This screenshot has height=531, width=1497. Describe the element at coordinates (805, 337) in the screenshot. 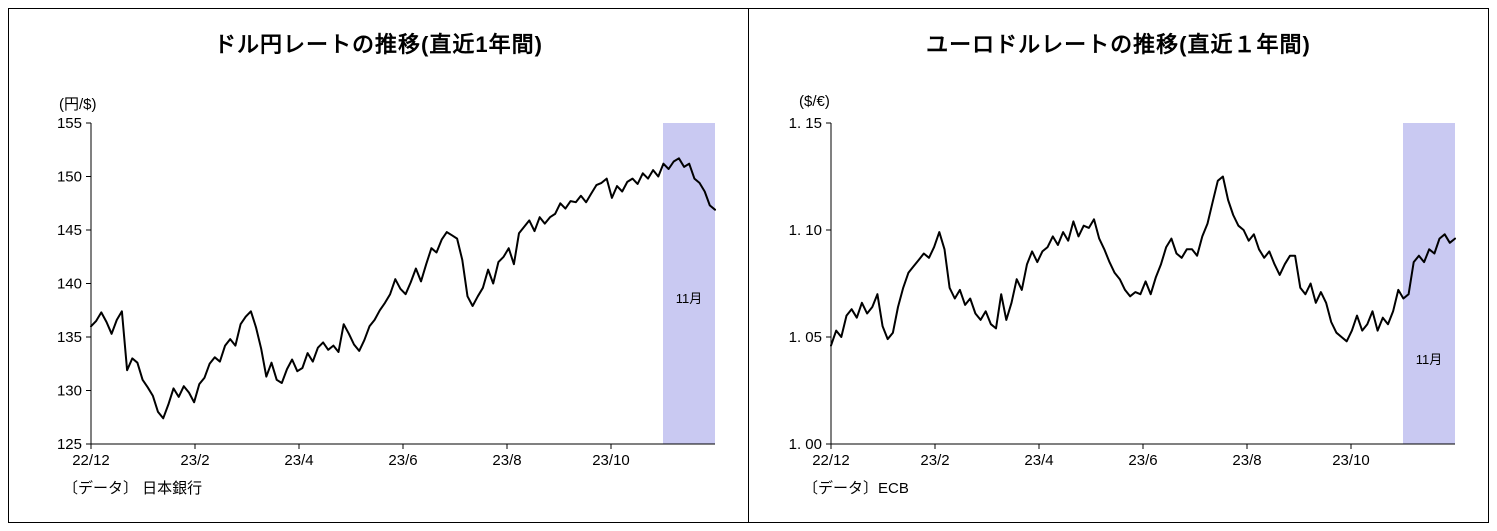

I see `y-tick-label: 1. 05` at that location.